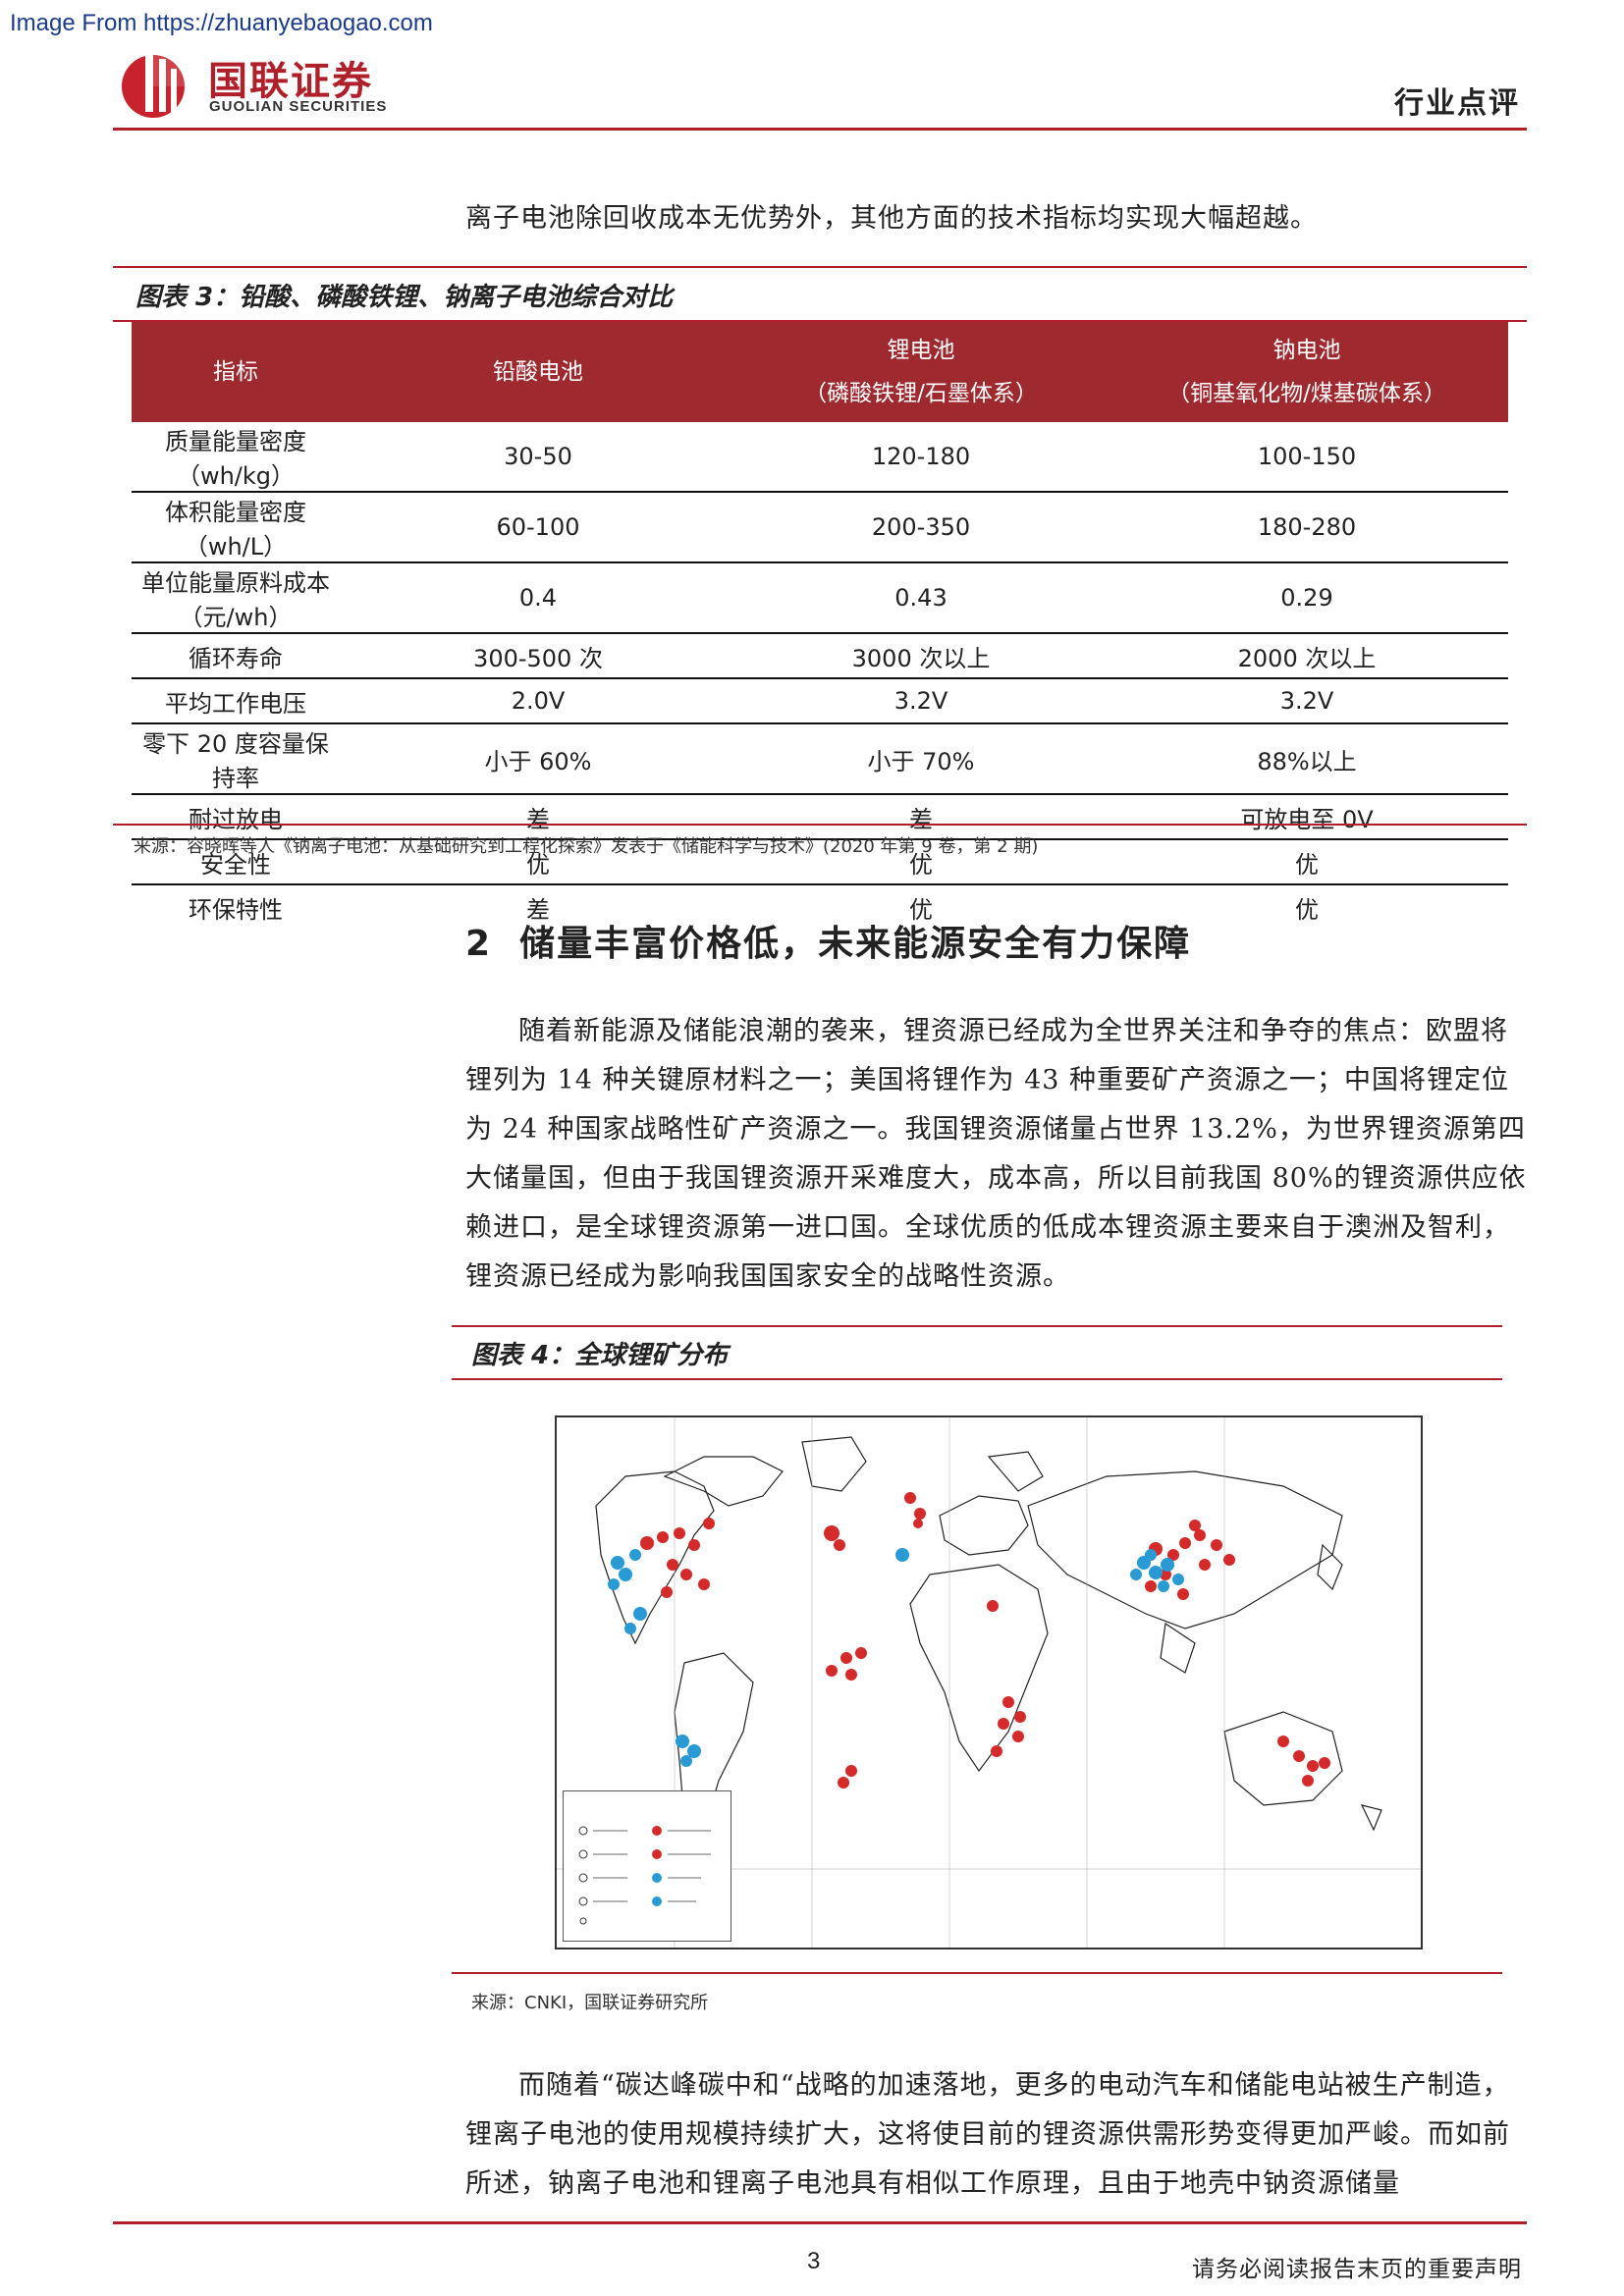 The height and width of the screenshot is (2296, 1624). I want to click on logo-chinese-text: 国联证券, so click(290, 81).